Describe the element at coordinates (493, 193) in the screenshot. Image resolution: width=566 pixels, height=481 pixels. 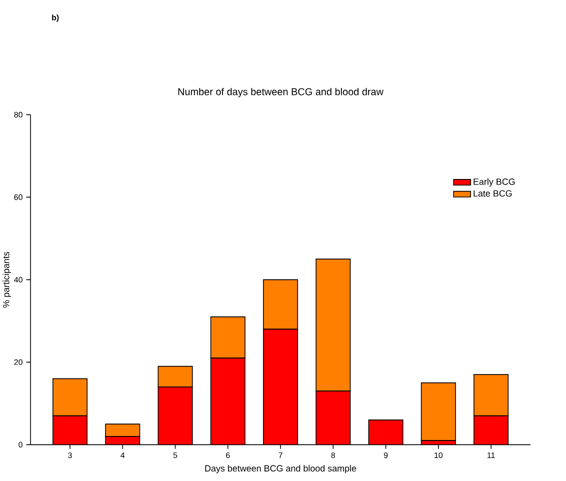
I see `legend-label: Late BCG` at that location.